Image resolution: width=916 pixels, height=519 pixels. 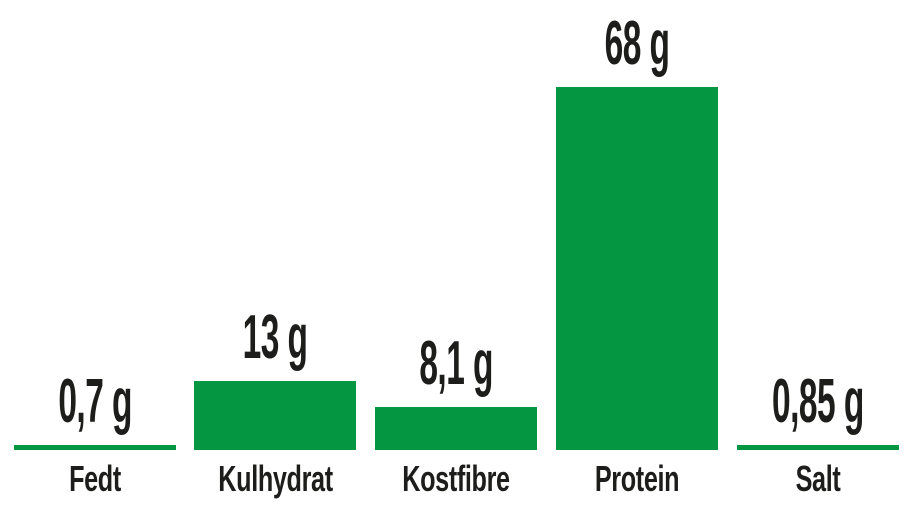 What do you see at coordinates (818, 401) in the screenshot?
I see `value-label: 0,85 g` at bounding box center [818, 401].